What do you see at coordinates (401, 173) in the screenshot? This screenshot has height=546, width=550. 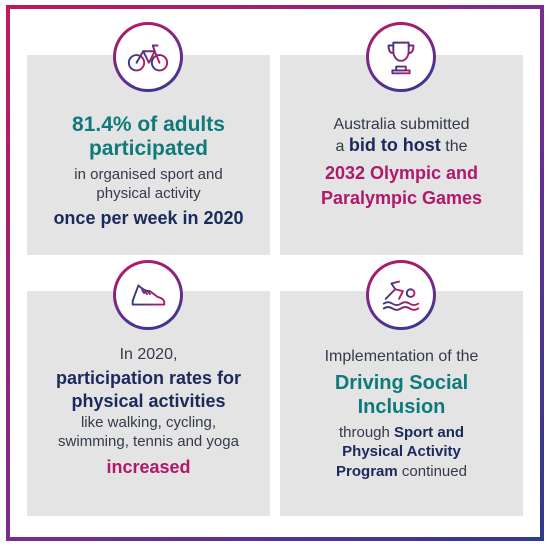 I see `olympics-highlight-1: 2032 Olympic and` at bounding box center [401, 173].